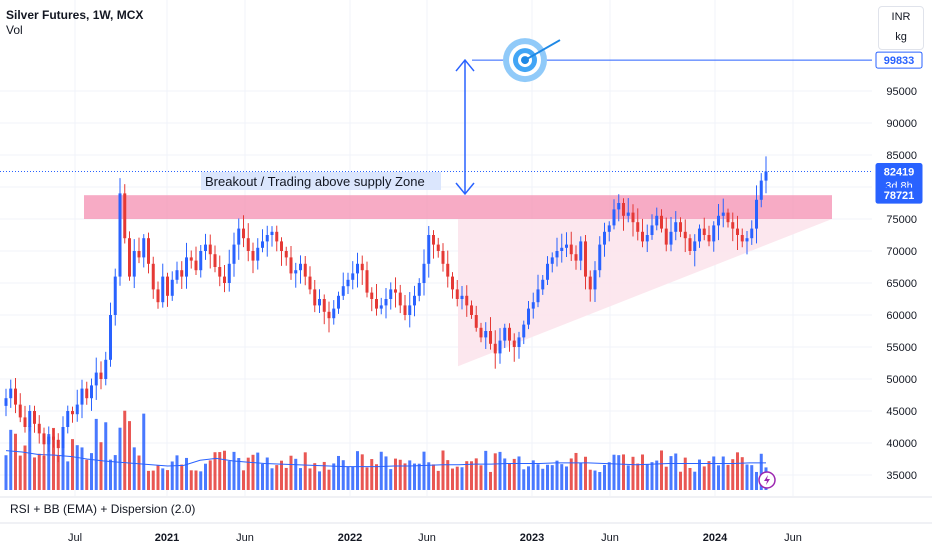 The width and height of the screenshot is (932, 550). What do you see at coordinates (767, 480) in the screenshot?
I see `flash-icon` at bounding box center [767, 480].